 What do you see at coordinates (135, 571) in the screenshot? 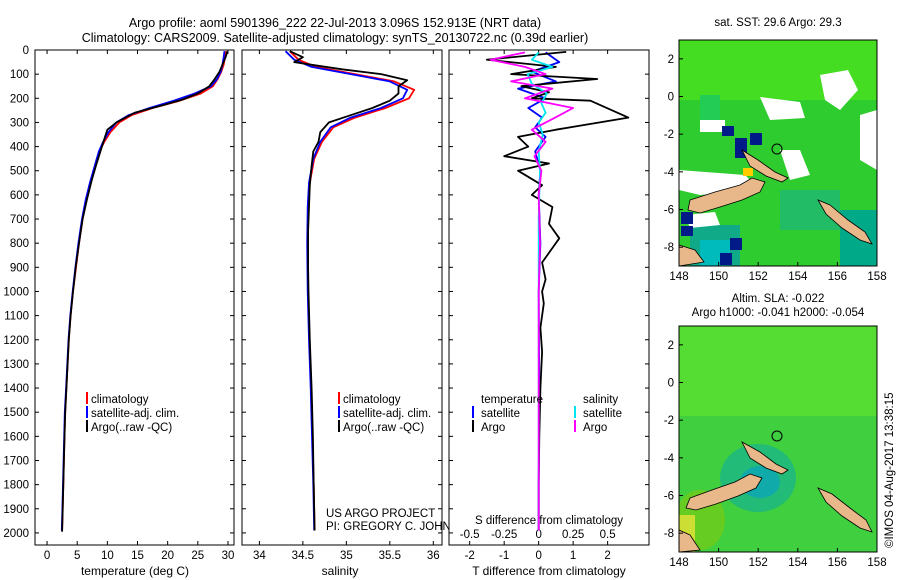
I see `temperature-xlabel: temperature (deg C)` at bounding box center [135, 571].